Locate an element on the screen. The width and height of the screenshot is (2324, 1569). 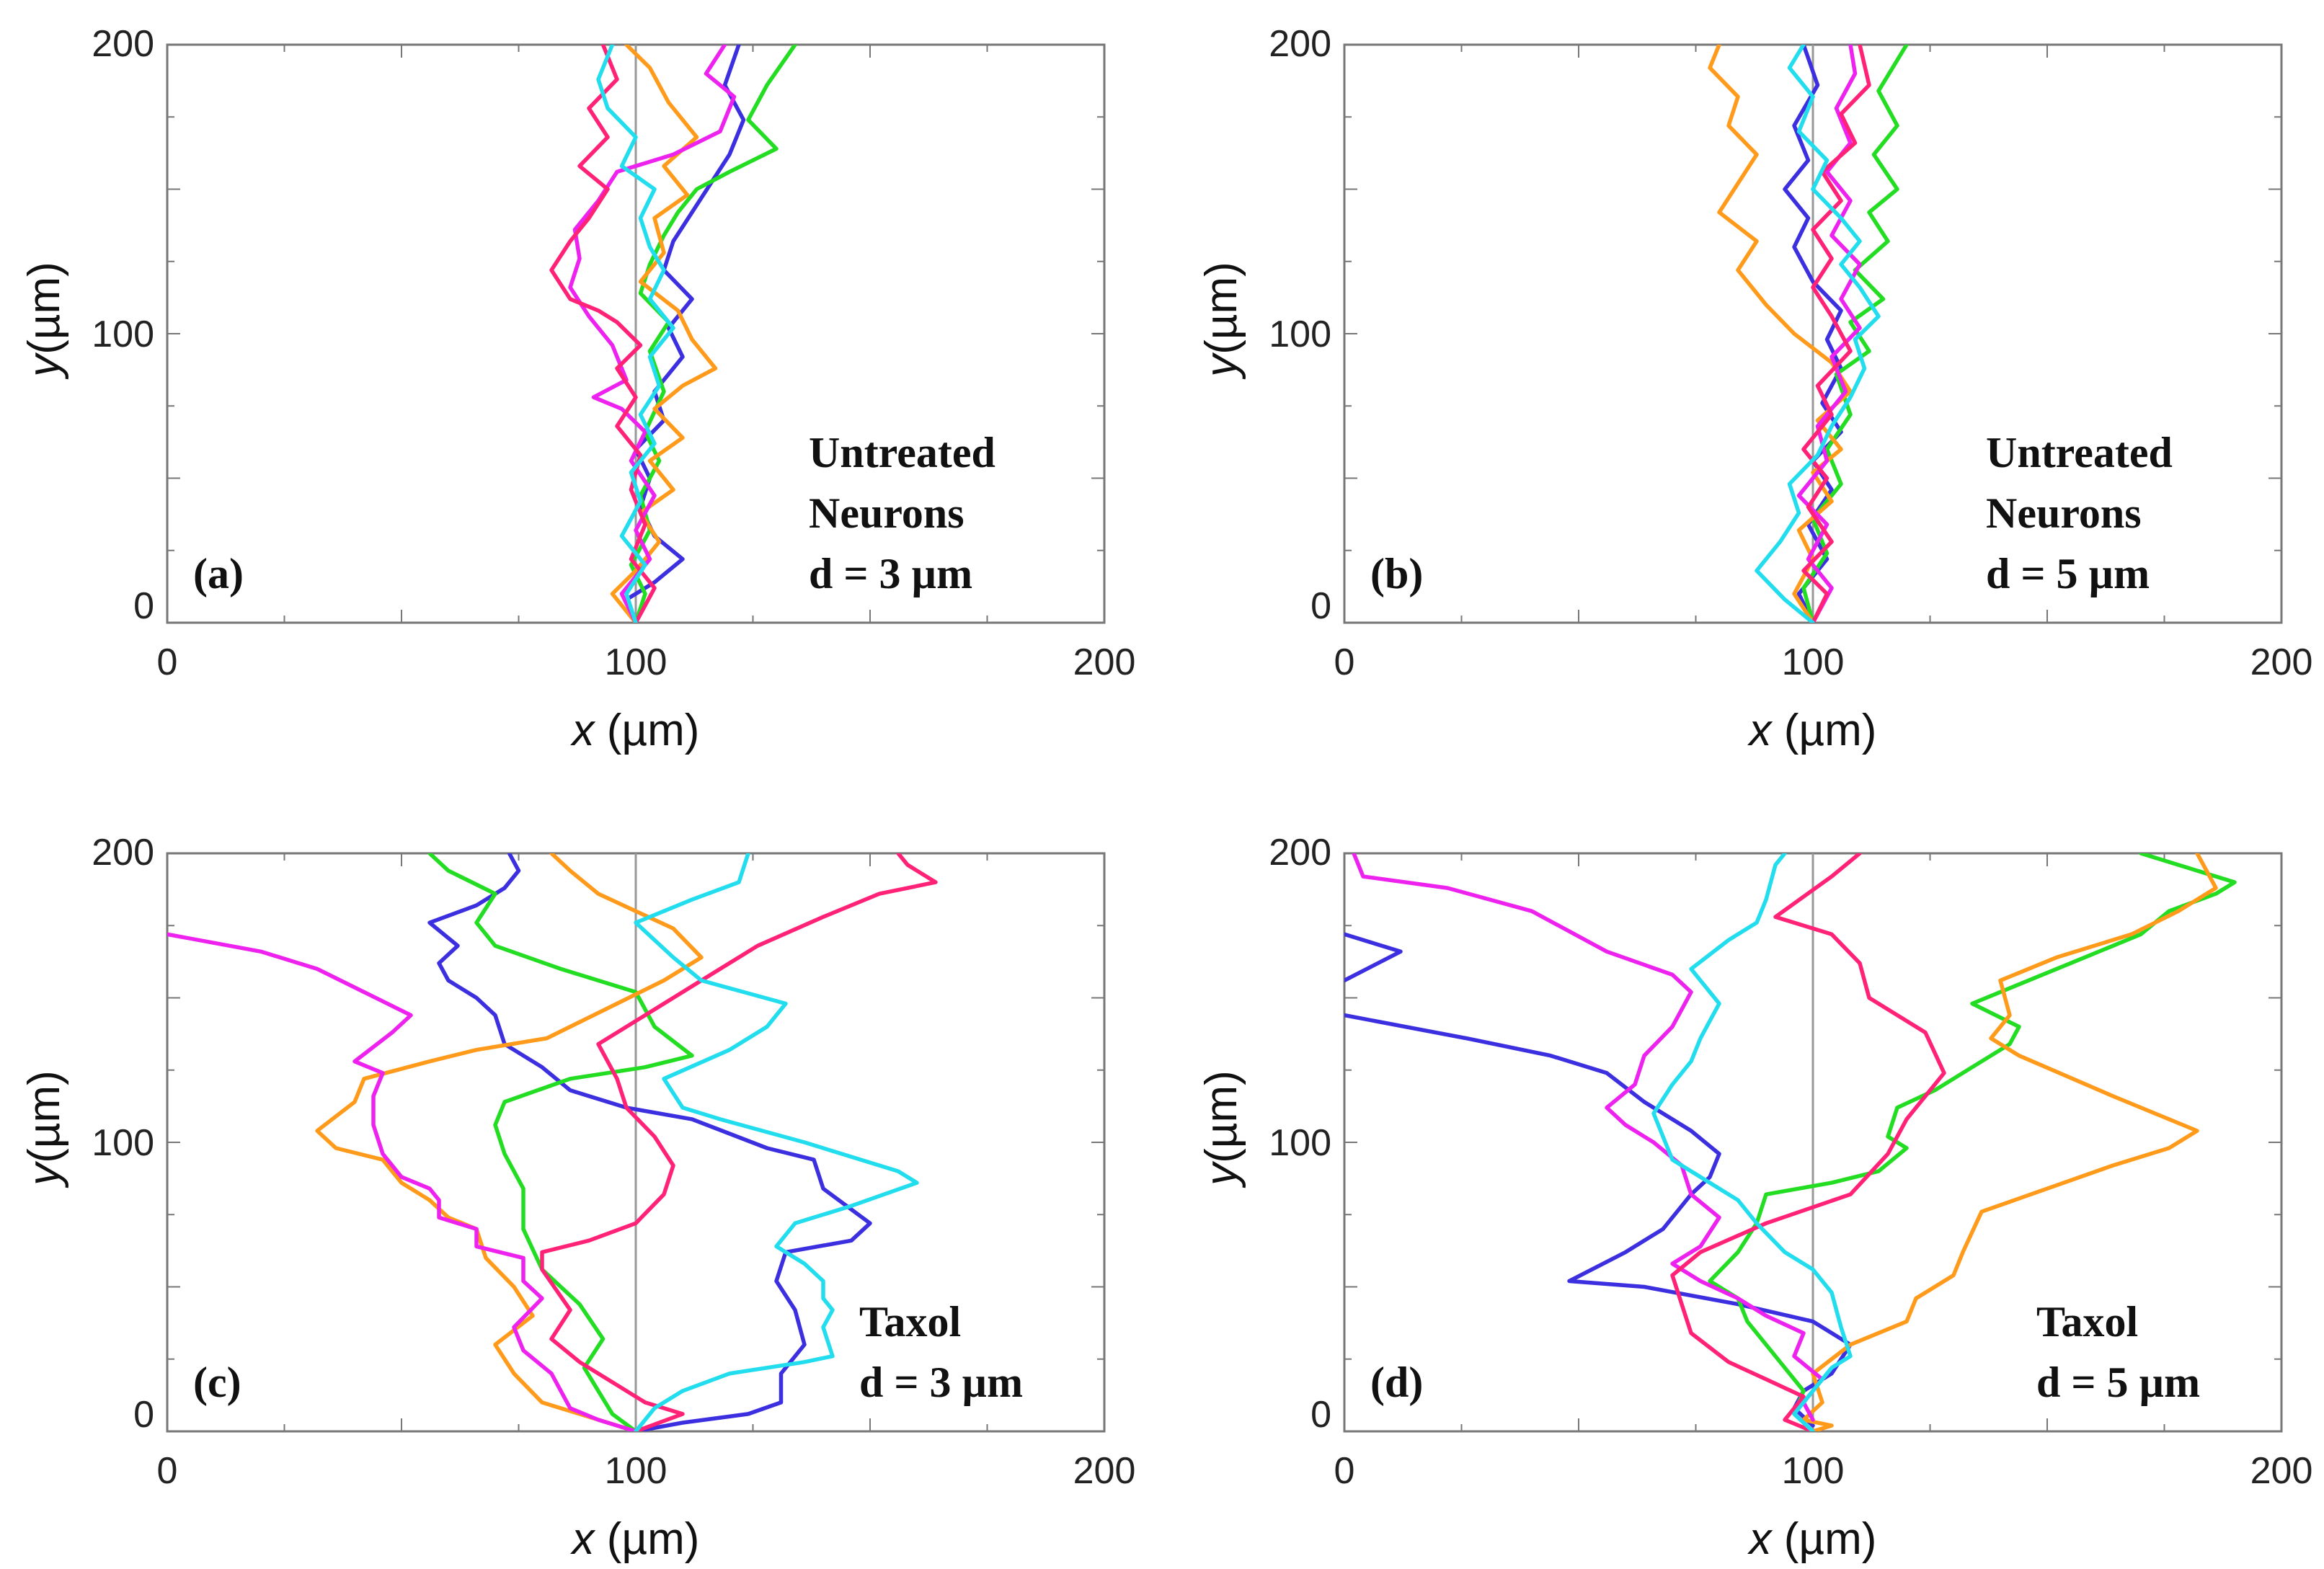
chart-b-series-cyan is located at coordinates (1818, 334).